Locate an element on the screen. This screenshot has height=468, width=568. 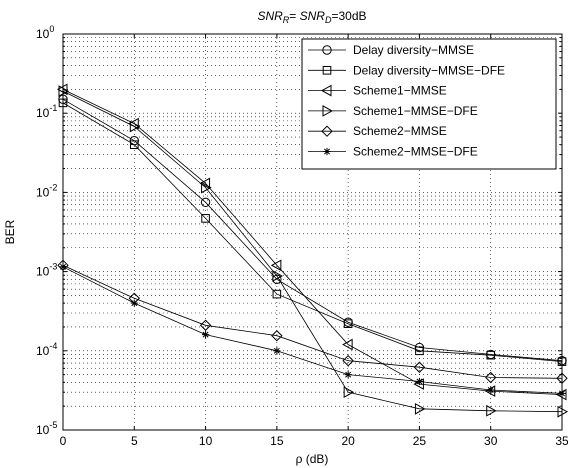
y-tick-label: 10⁰ is located at coordinates (45, 32).